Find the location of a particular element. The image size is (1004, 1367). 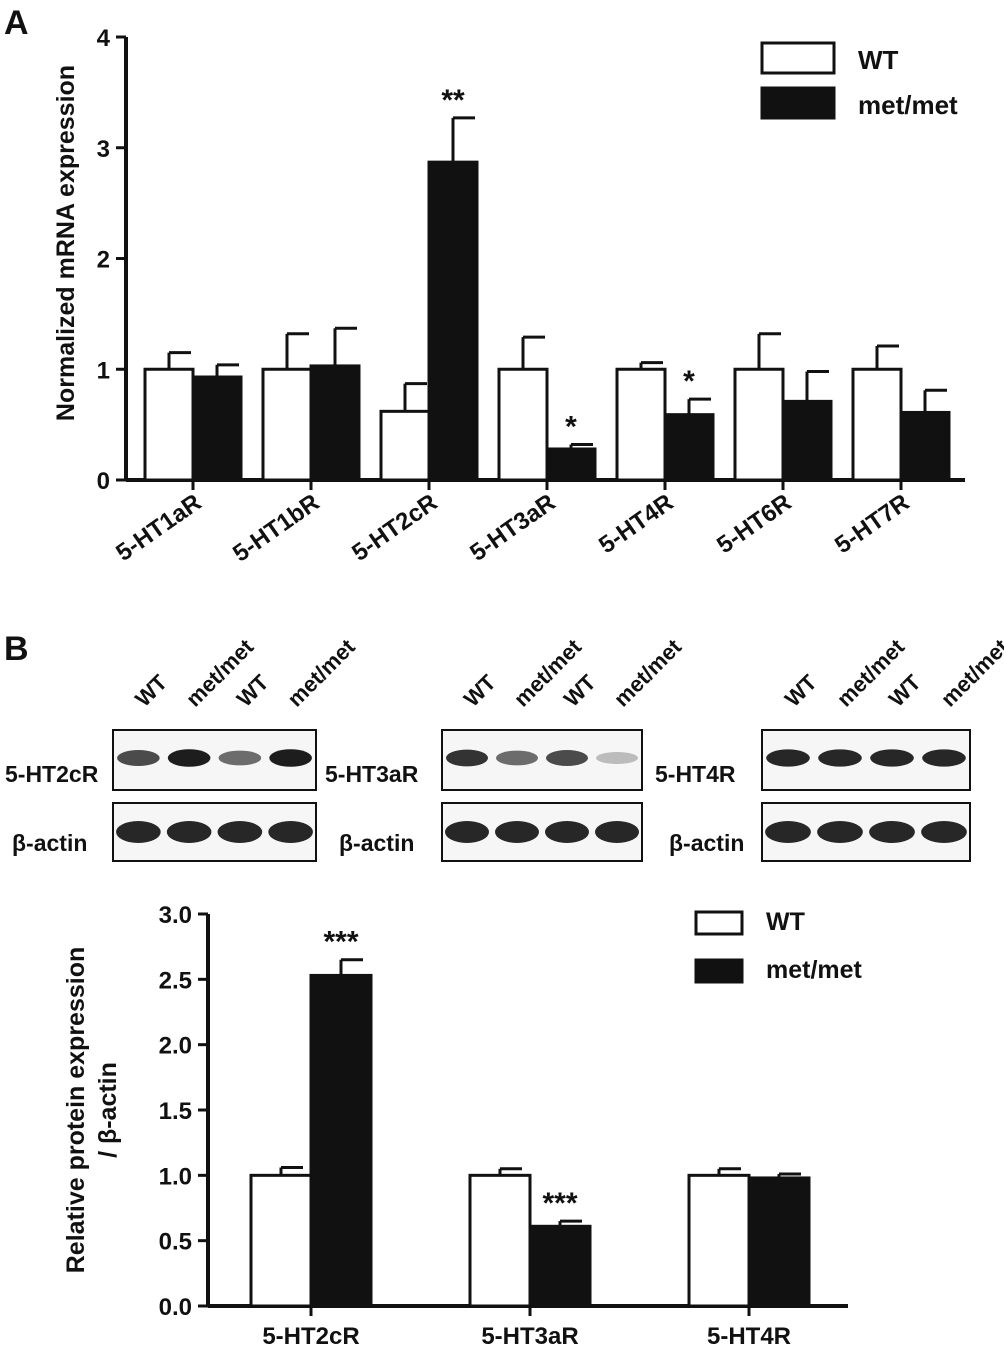

significance-label: ** is located at coordinates (453, 100).